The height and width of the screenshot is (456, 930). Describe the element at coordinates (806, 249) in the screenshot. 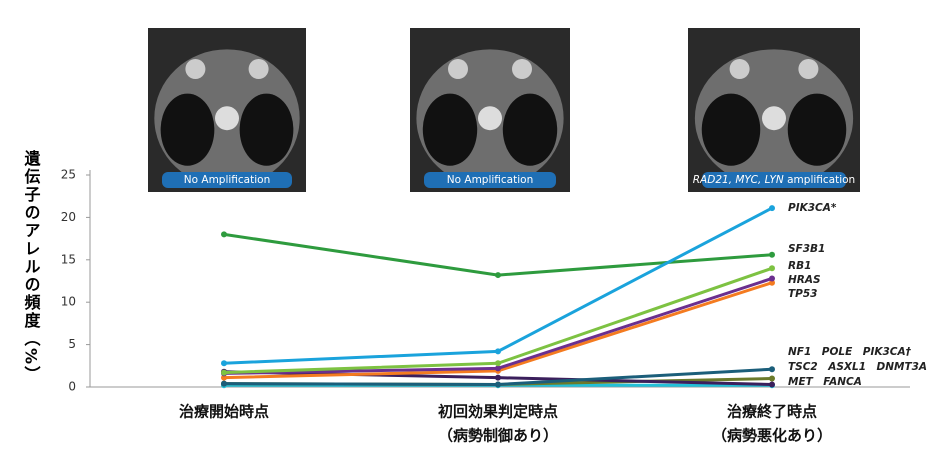

I see `series-label: SF3B1` at that location.